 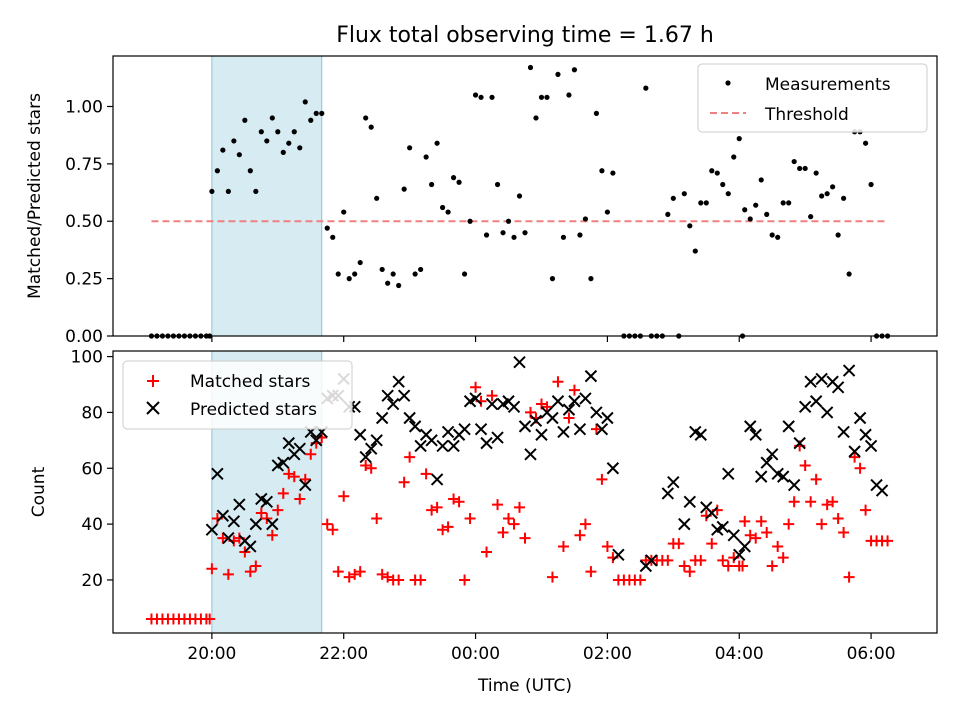 I want to click on bottom-x-axis: 20:00 22:00 00:00 02:00 04:00 06:00, so click(x=541, y=648).